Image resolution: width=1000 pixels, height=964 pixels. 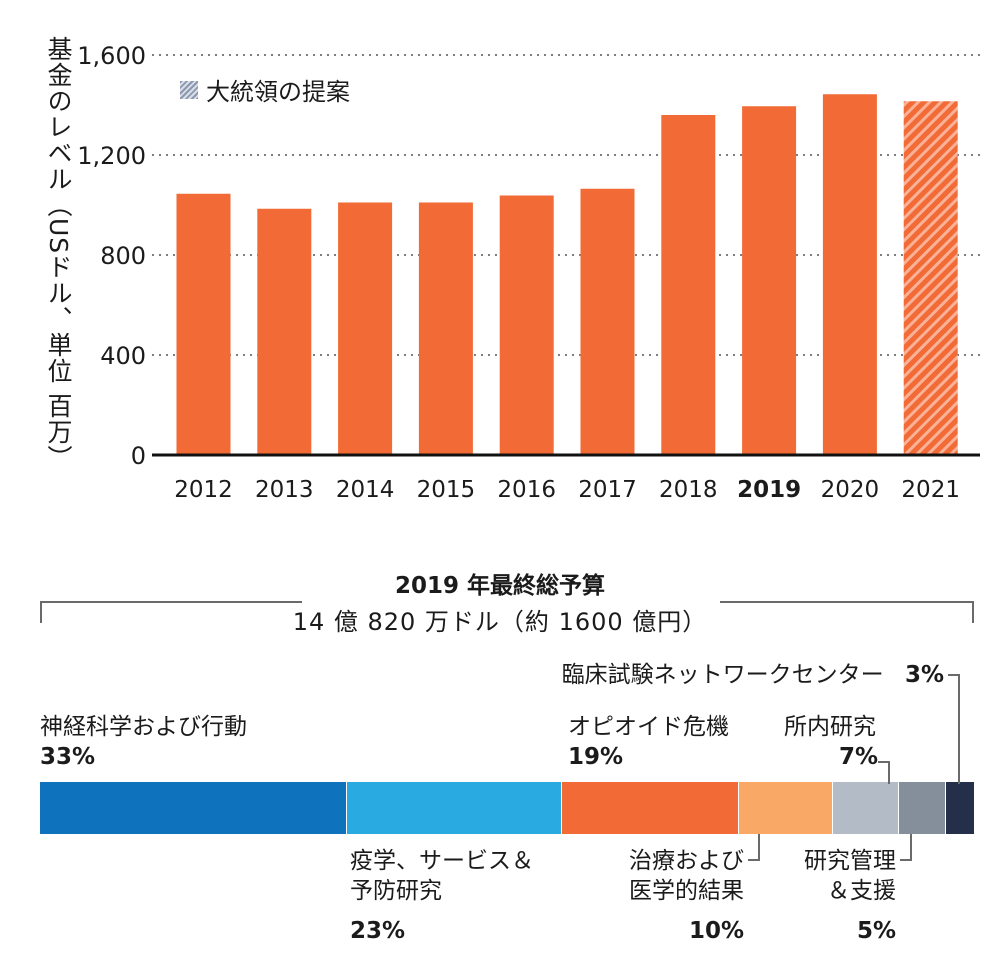 What do you see at coordinates (396, 891) in the screenshot?
I see `label-epidemiology-line2: 予防研究` at bounding box center [396, 891].